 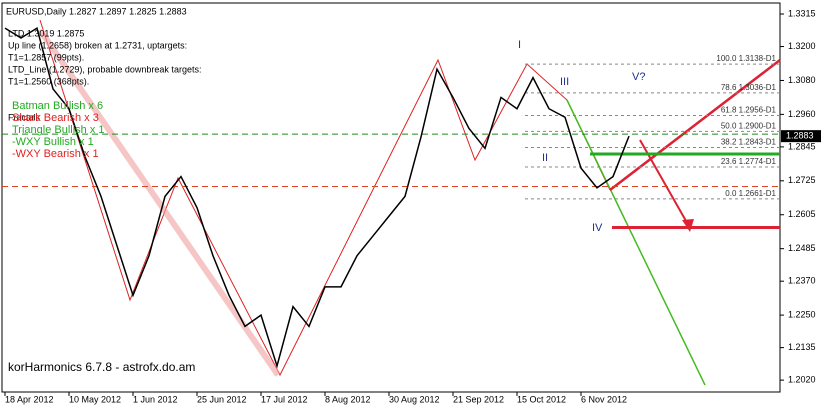 What do you see at coordinates (58, 130) in the screenshot?
I see `pattern-line: Triangle Bullish x 1` at bounding box center [58, 130].